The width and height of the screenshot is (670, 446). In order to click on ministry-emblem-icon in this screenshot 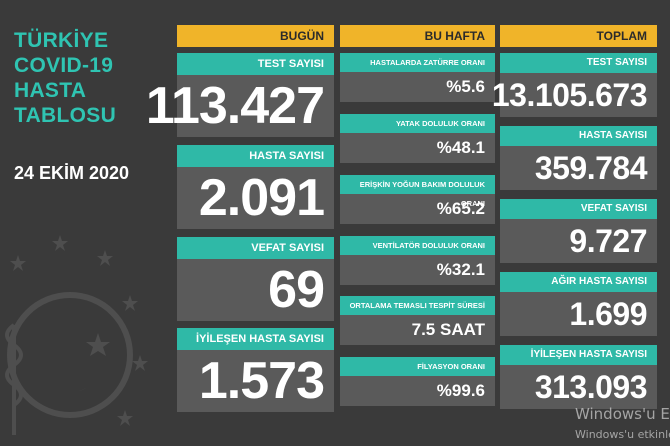, I will do `click(76, 335)`.